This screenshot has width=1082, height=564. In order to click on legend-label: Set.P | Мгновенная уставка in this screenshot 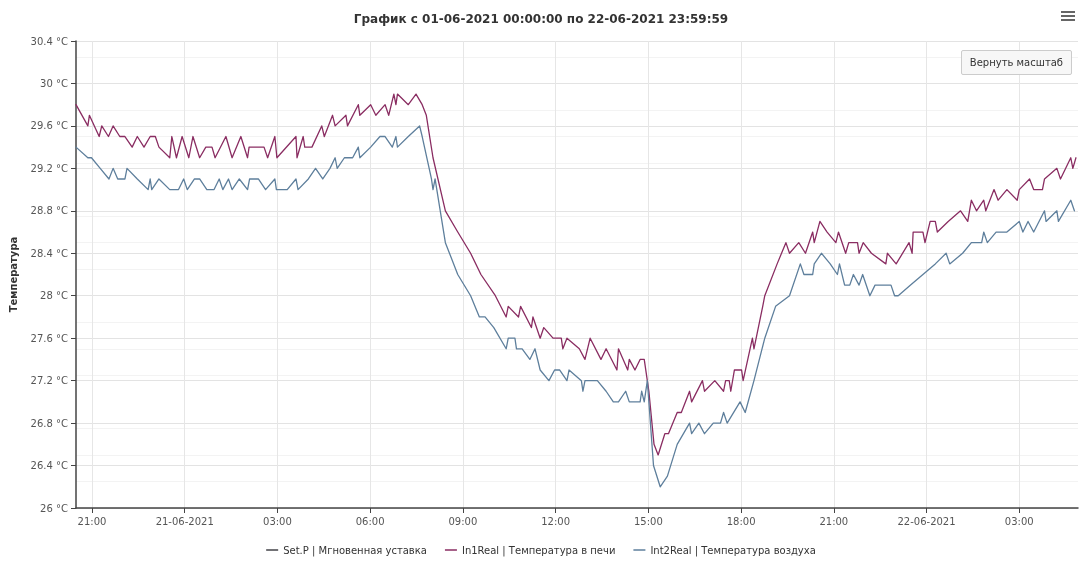, I will do `click(355, 550)`.